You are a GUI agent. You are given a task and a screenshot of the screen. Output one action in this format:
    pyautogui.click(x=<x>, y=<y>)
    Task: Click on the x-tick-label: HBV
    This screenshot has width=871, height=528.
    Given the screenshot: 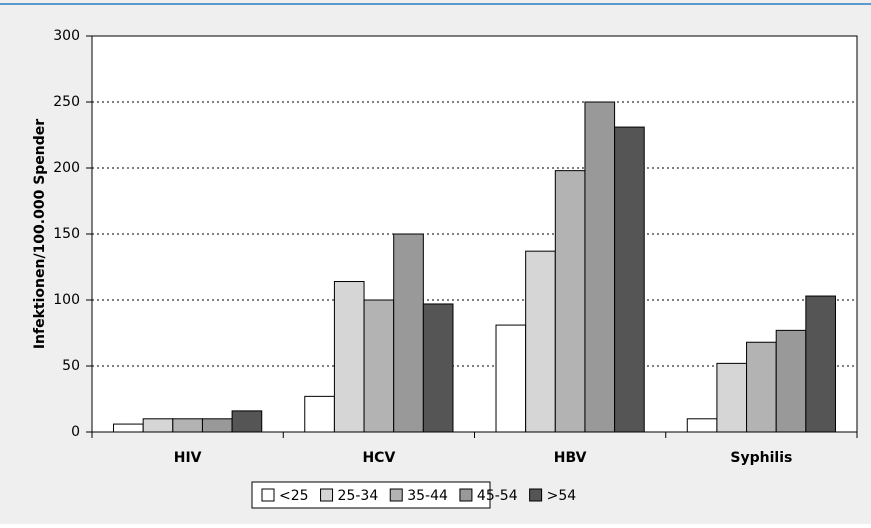 What is the action you would take?
    pyautogui.click(x=570, y=458)
    